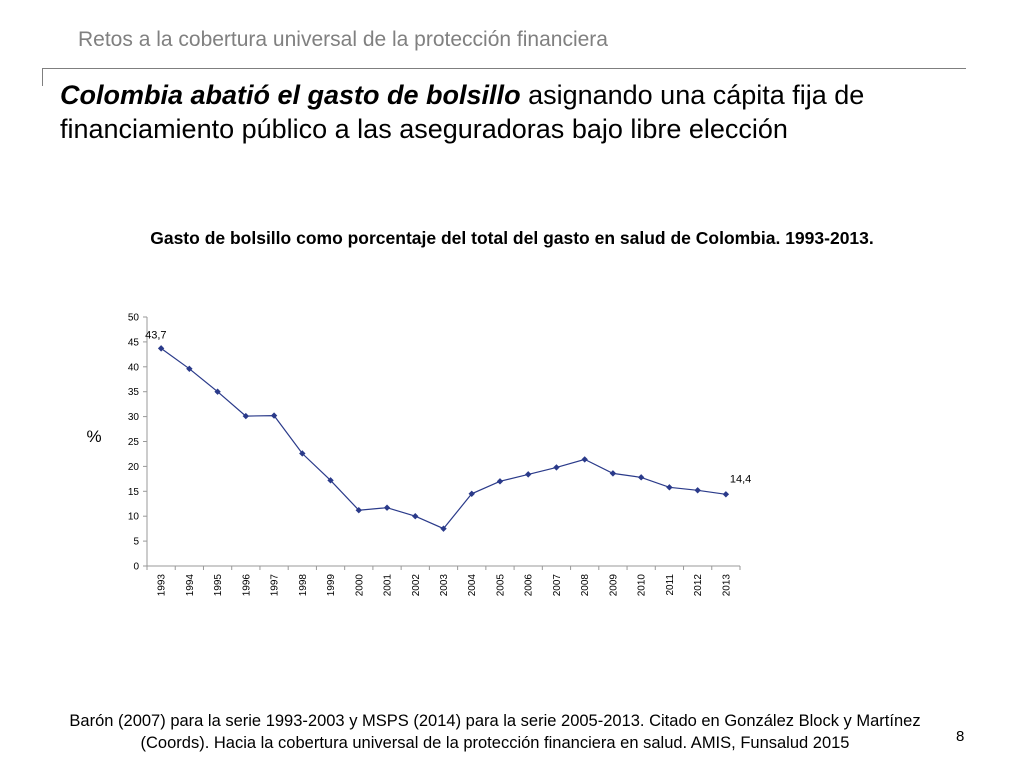 The image size is (1024, 768). What do you see at coordinates (290, 95) in the screenshot?
I see `slide-heading-emphasis: Colombia abatió el gasto de bolsillo` at bounding box center [290, 95].